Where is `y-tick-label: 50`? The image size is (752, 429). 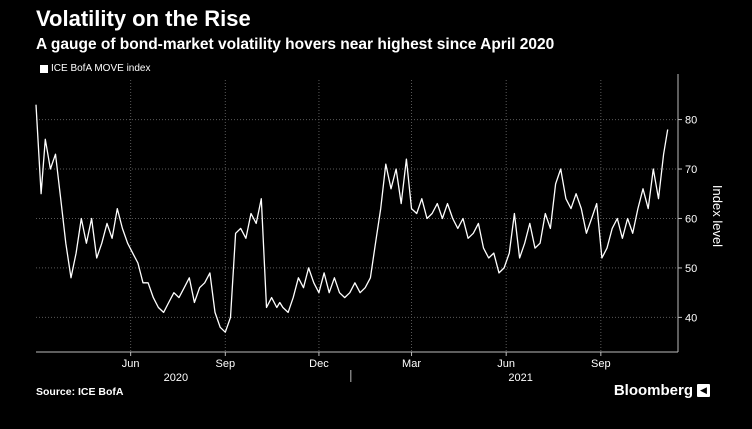
y-tick-label: 50 is located at coordinates (691, 269).